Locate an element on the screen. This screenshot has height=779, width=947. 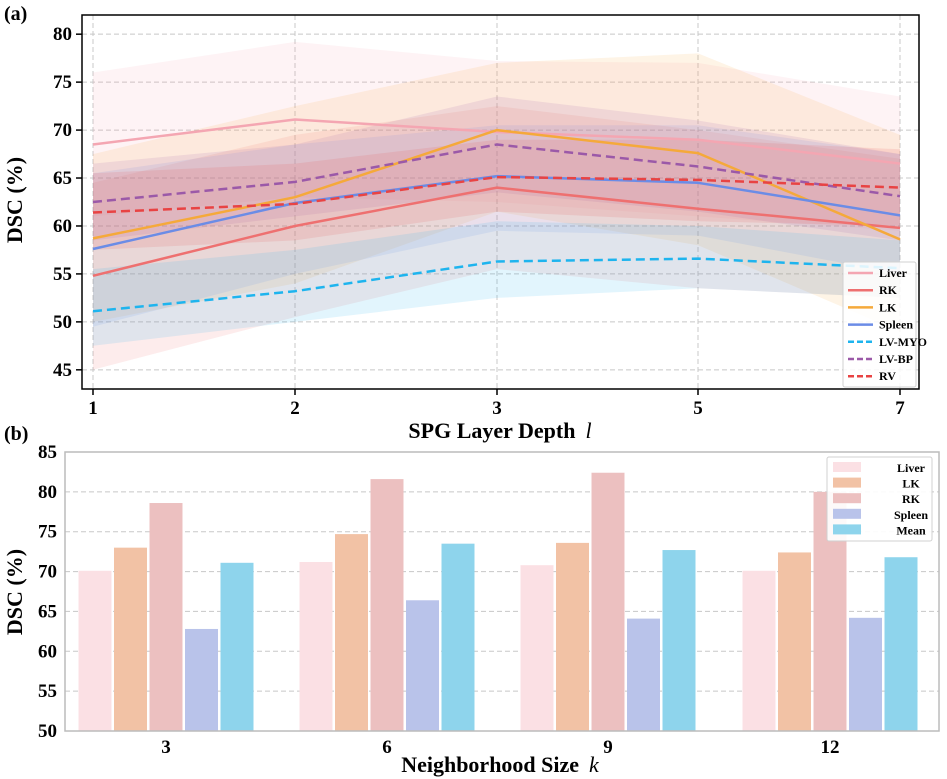
legend-swatch-b-liver is located at coordinates (847, 467).